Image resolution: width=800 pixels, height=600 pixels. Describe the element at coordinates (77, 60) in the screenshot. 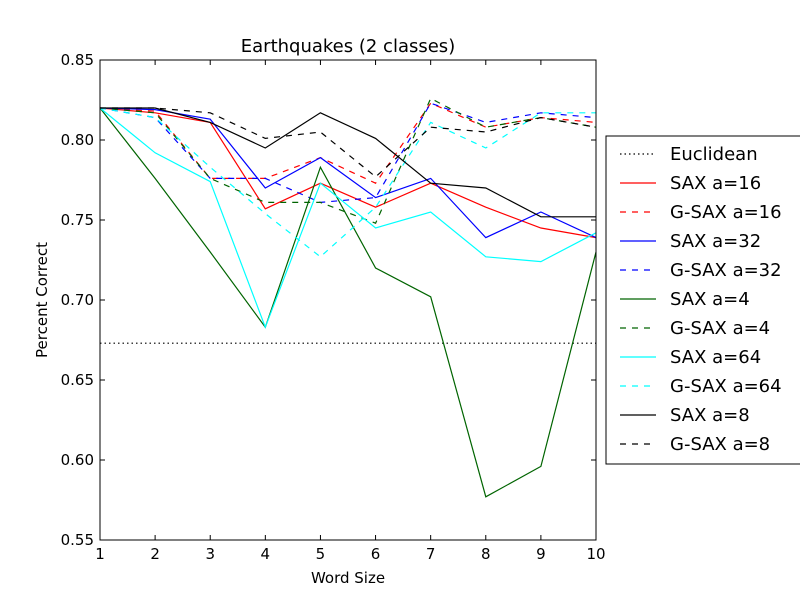

I see `y-tick-label: 0.85` at that location.